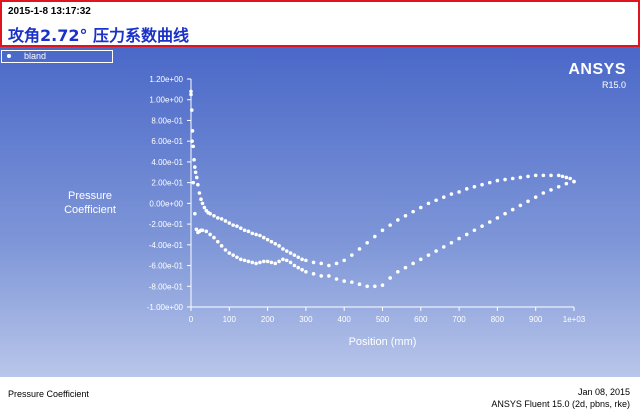 The image size is (640, 419). I want to click on x-axis-label: Position (mm), so click(383, 342).